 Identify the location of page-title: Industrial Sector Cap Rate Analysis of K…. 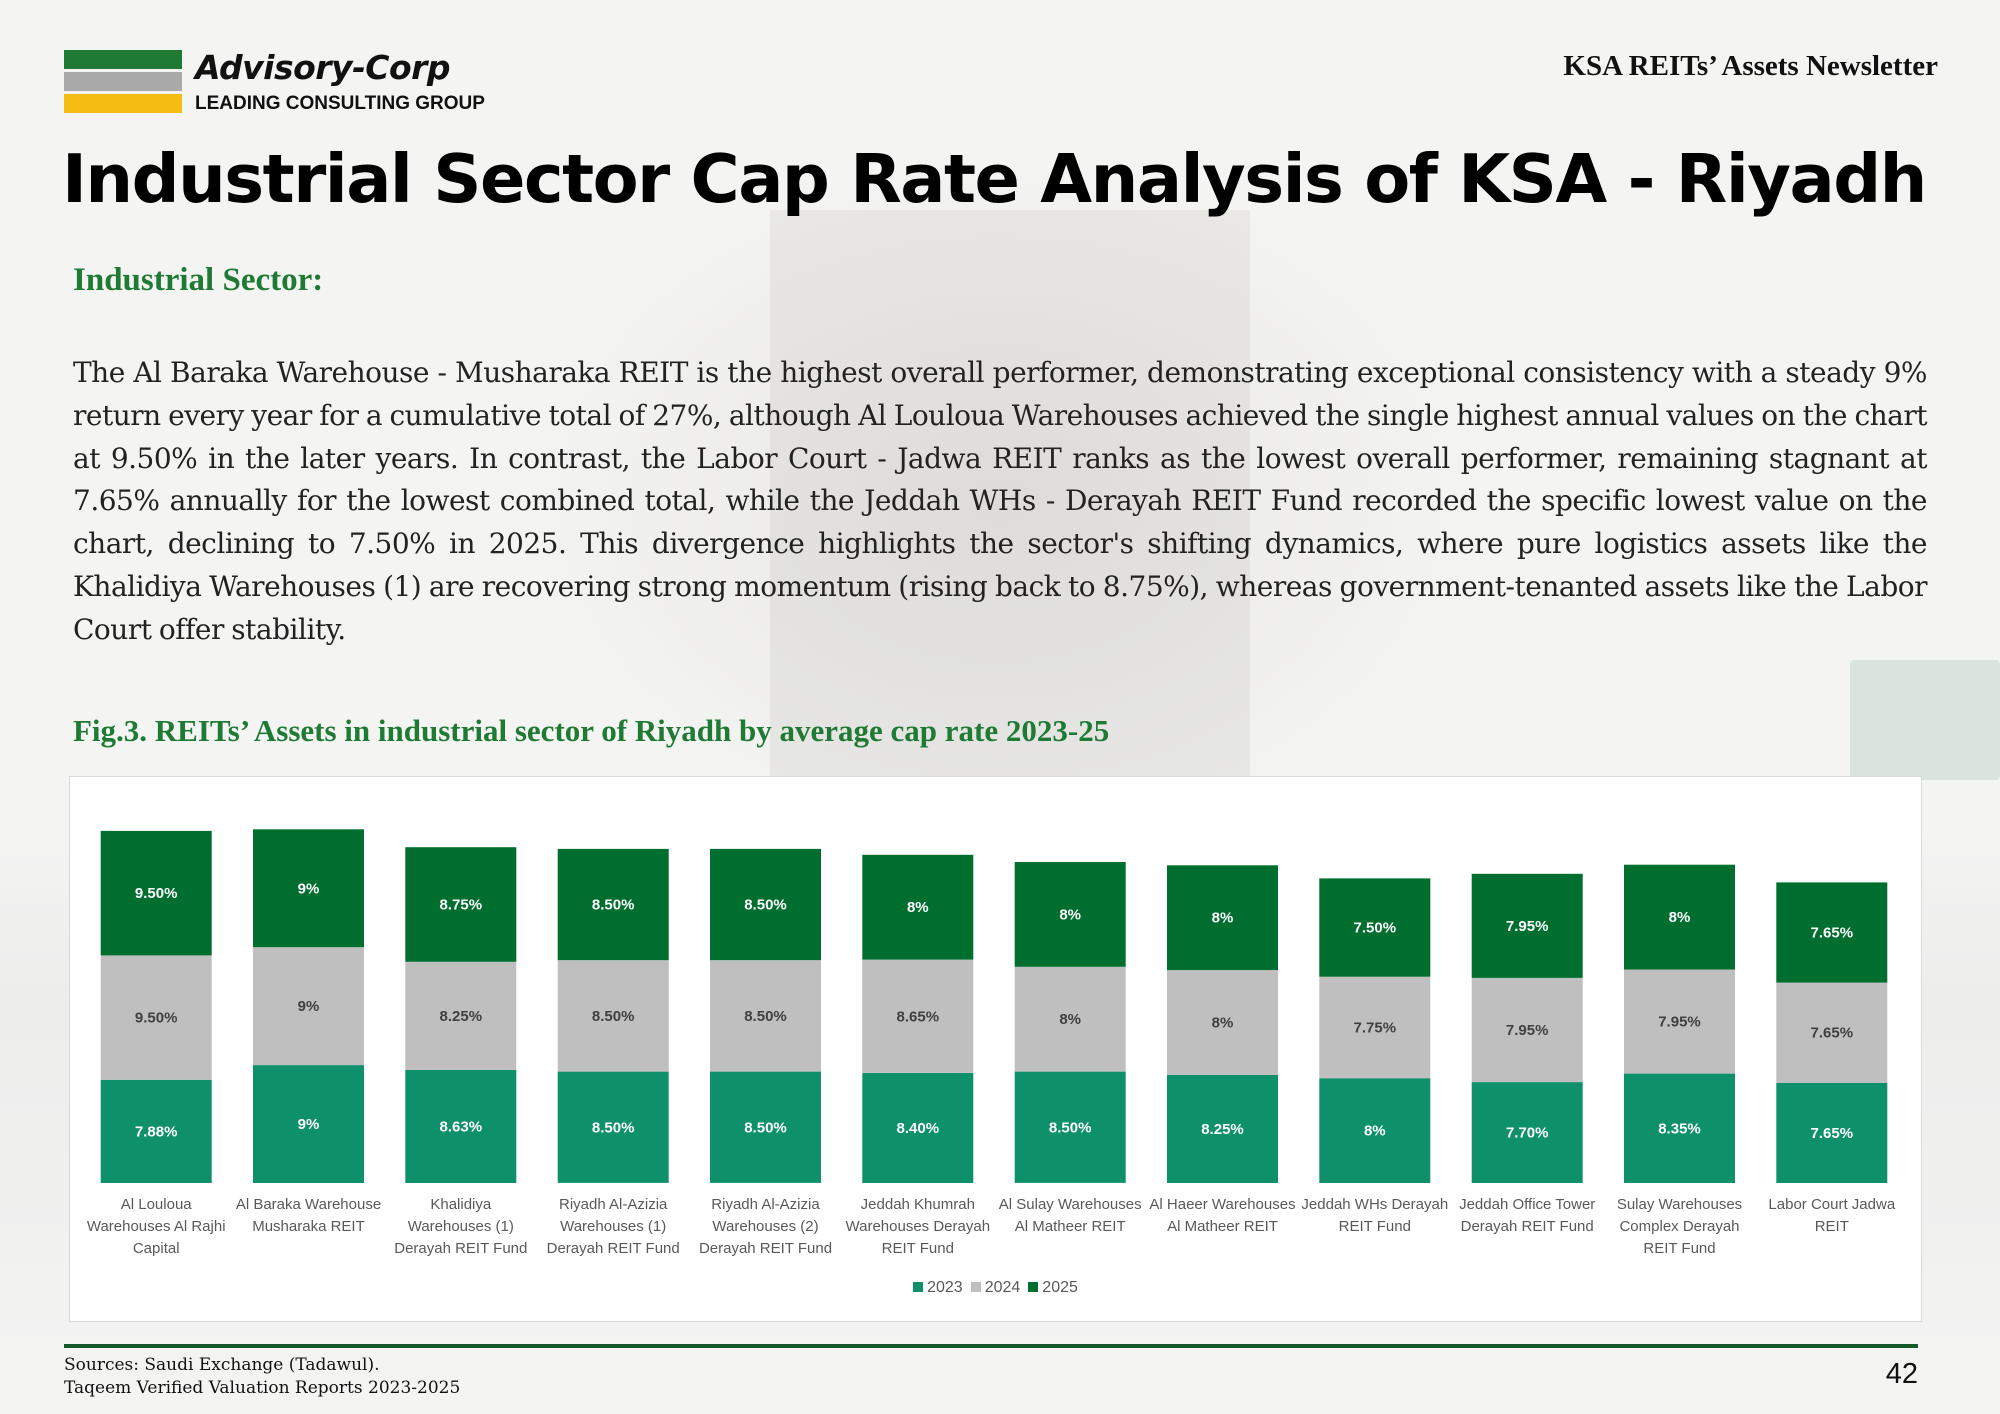
(994, 179).